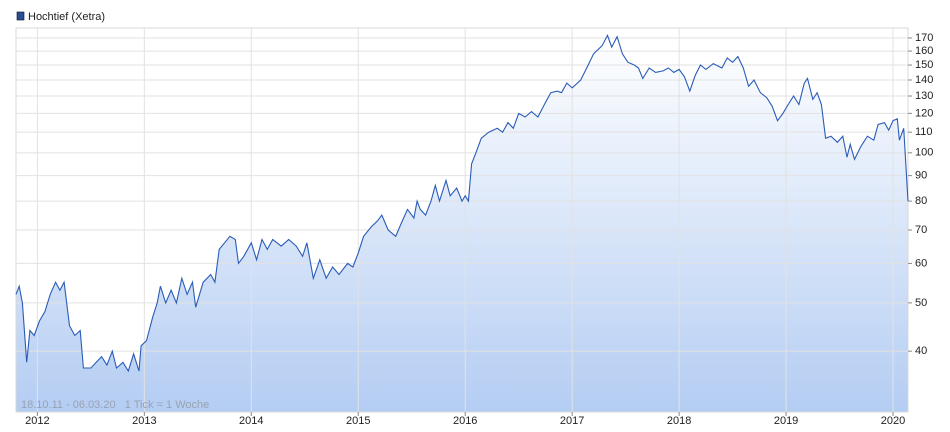 The height and width of the screenshot is (432, 950). I want to click on legend-label: Hochtief (Xetra), so click(66, 17).